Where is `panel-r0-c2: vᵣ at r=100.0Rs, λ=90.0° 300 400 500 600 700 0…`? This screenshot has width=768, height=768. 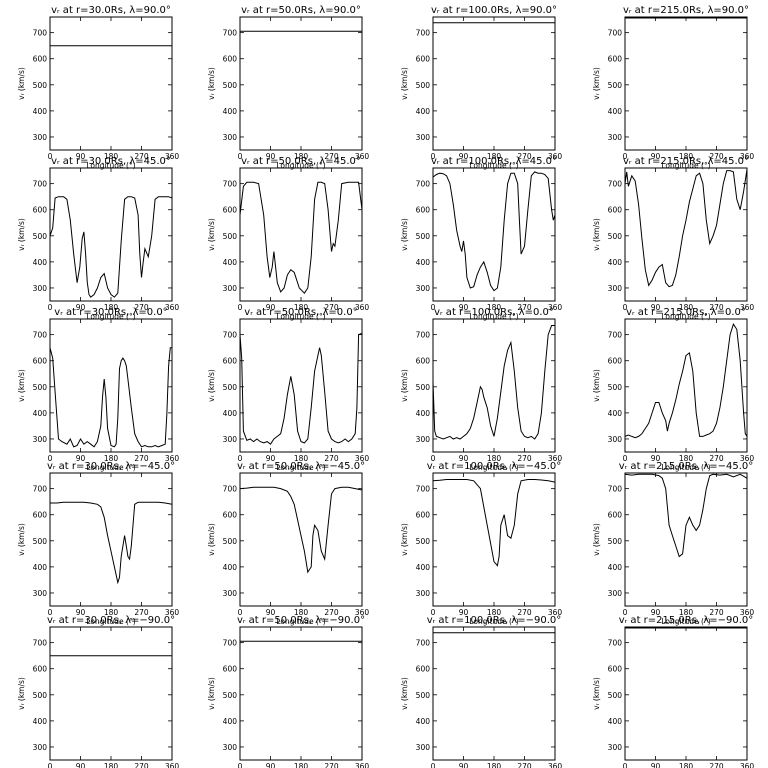
panel-r0-c2: vᵣ at r=100.0Rs, λ=90.0° 300 400 500 600 700 0… is located at coordinates (481, 87).